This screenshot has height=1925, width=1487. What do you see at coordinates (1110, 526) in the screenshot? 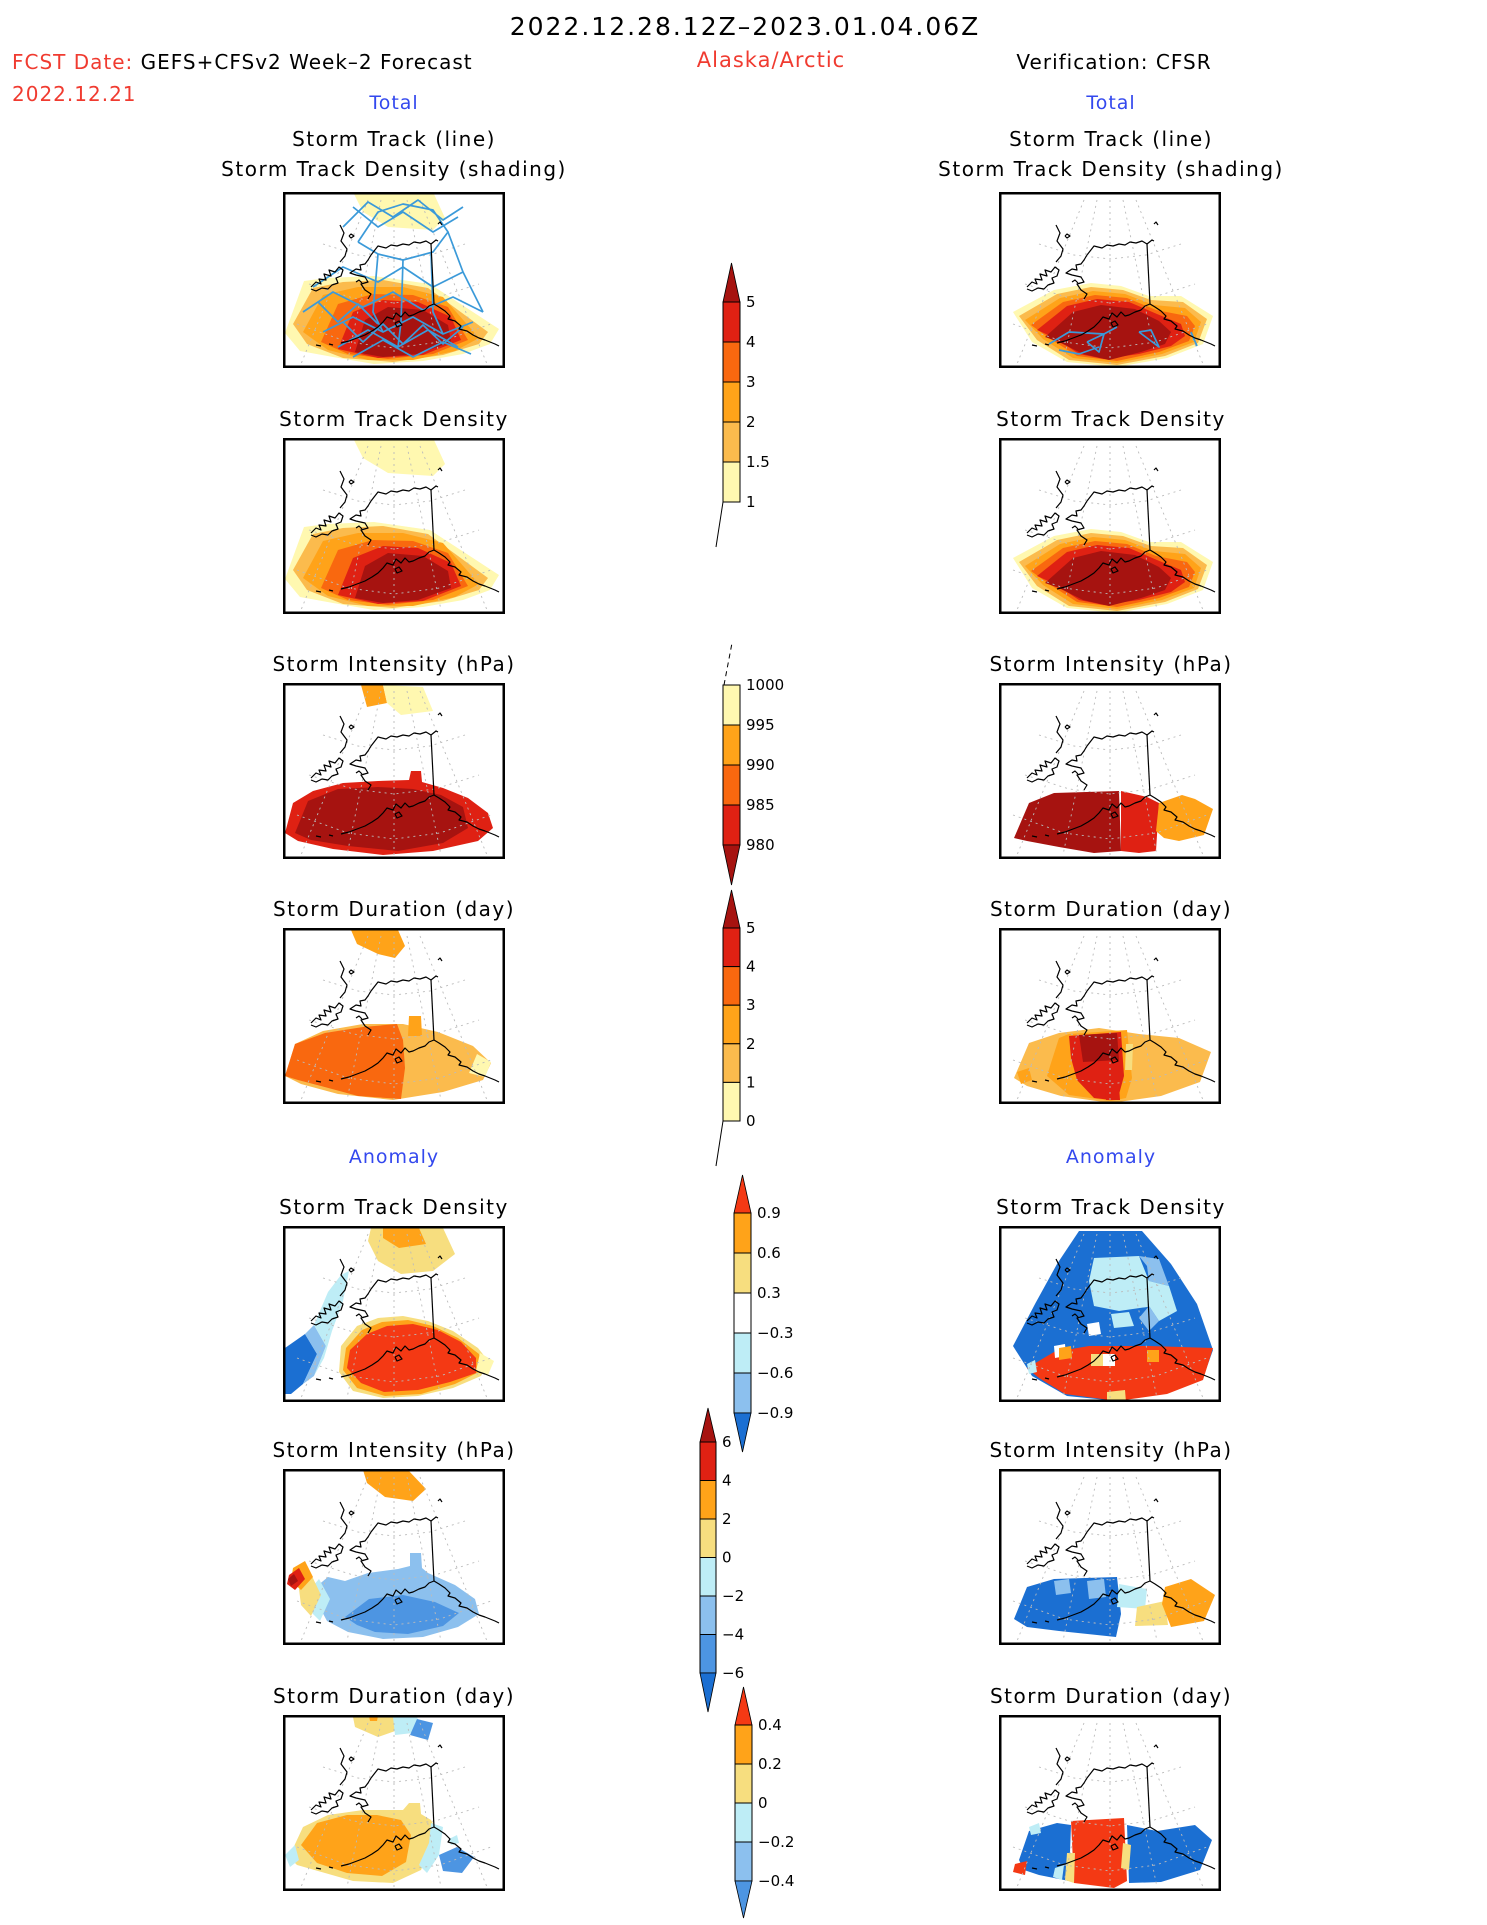
I see `map-R2-storm-track-density` at bounding box center [1110, 526].